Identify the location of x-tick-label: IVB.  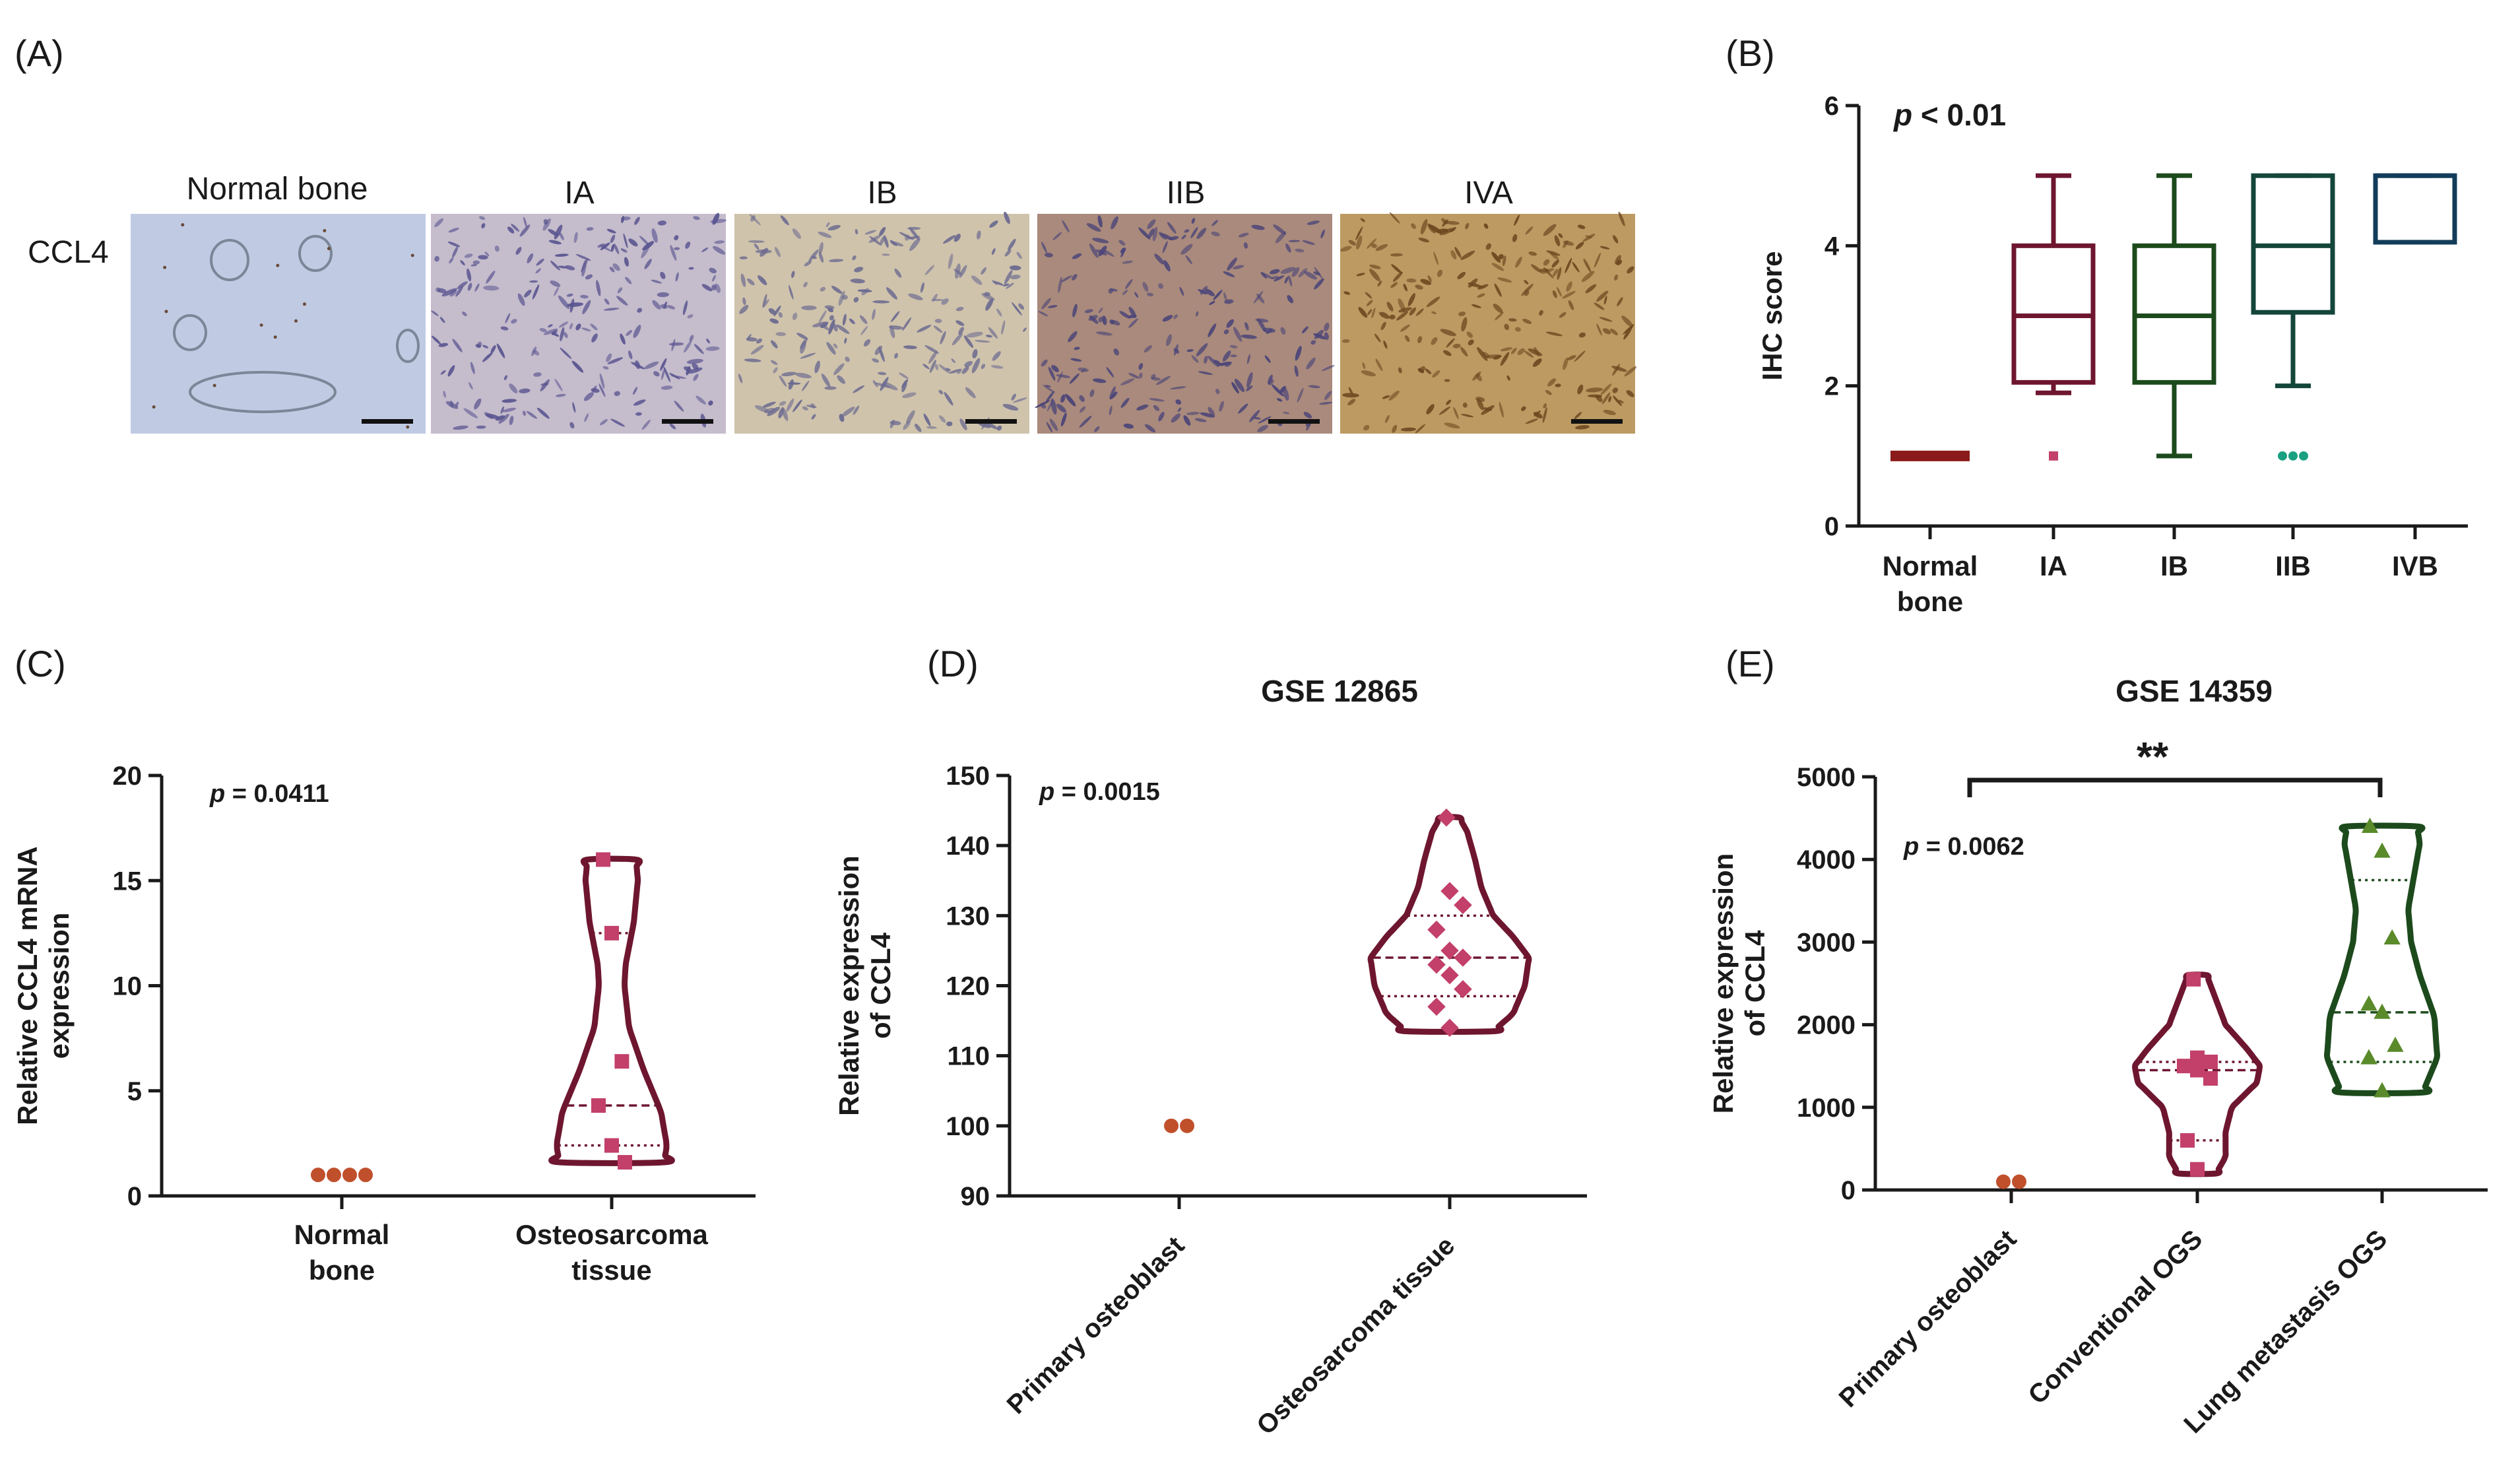
(2415, 565).